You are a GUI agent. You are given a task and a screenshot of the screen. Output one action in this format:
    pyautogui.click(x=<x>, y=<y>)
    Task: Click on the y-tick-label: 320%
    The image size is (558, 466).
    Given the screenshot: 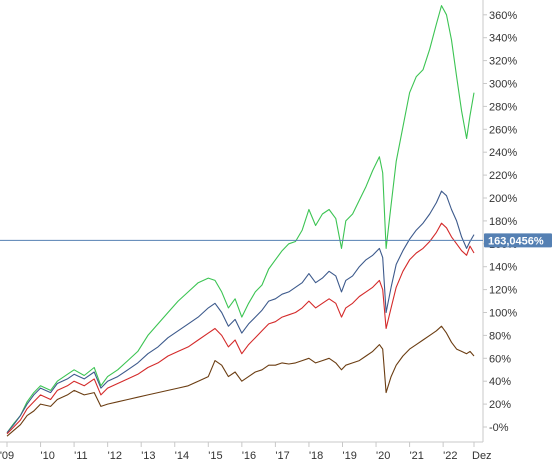 What is the action you would take?
    pyautogui.click(x=503, y=62)
    